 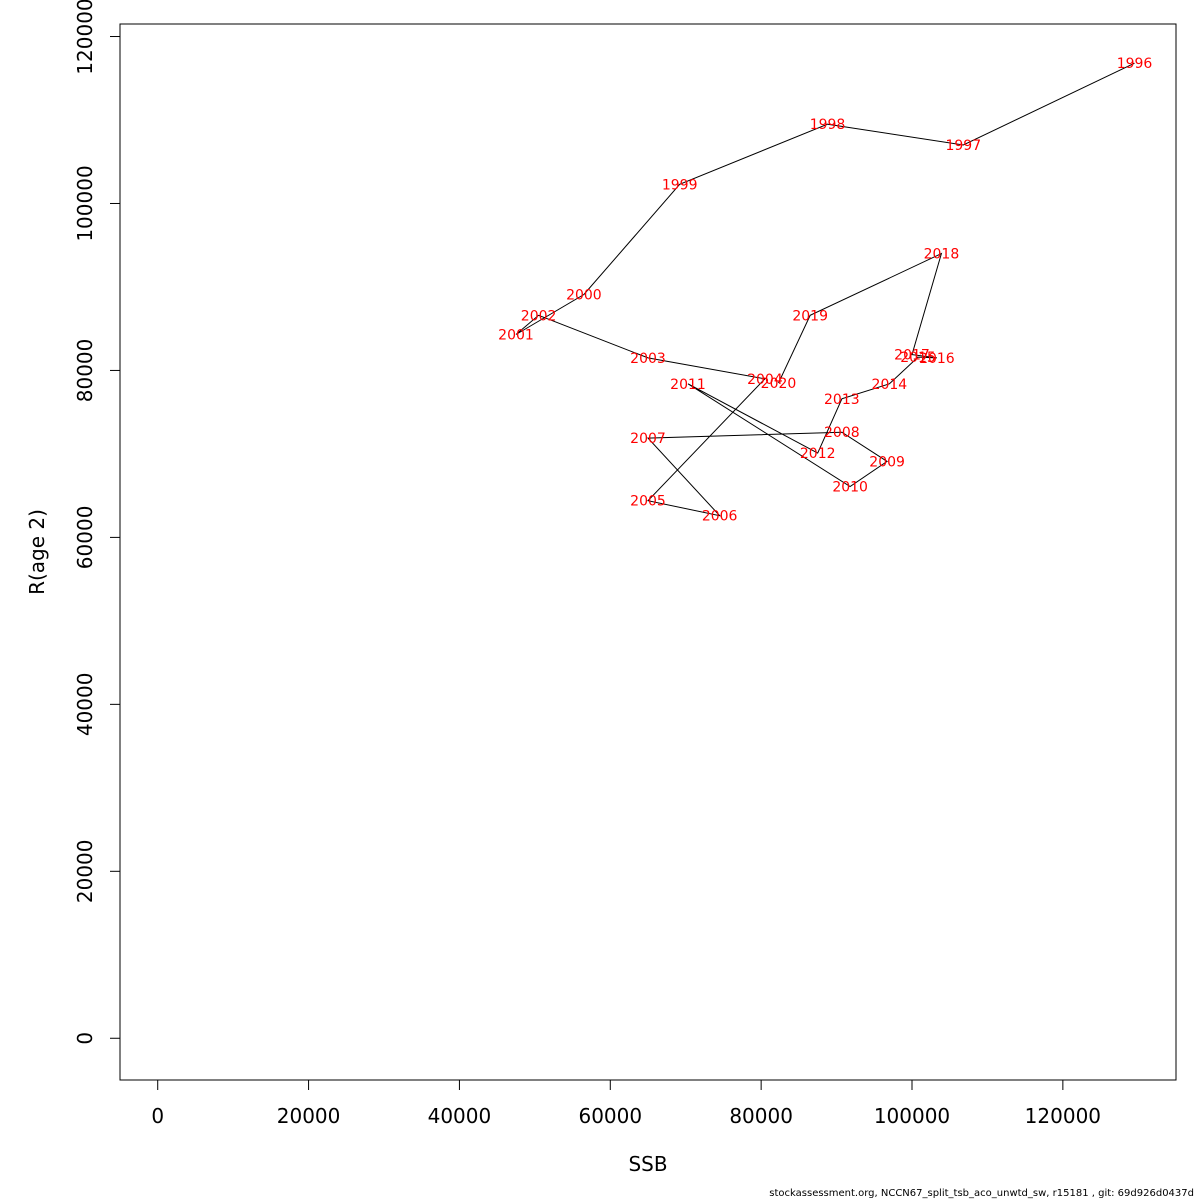 What do you see at coordinates (912, 356) in the screenshot?
I see `year-label-2017: 2017` at bounding box center [912, 356].